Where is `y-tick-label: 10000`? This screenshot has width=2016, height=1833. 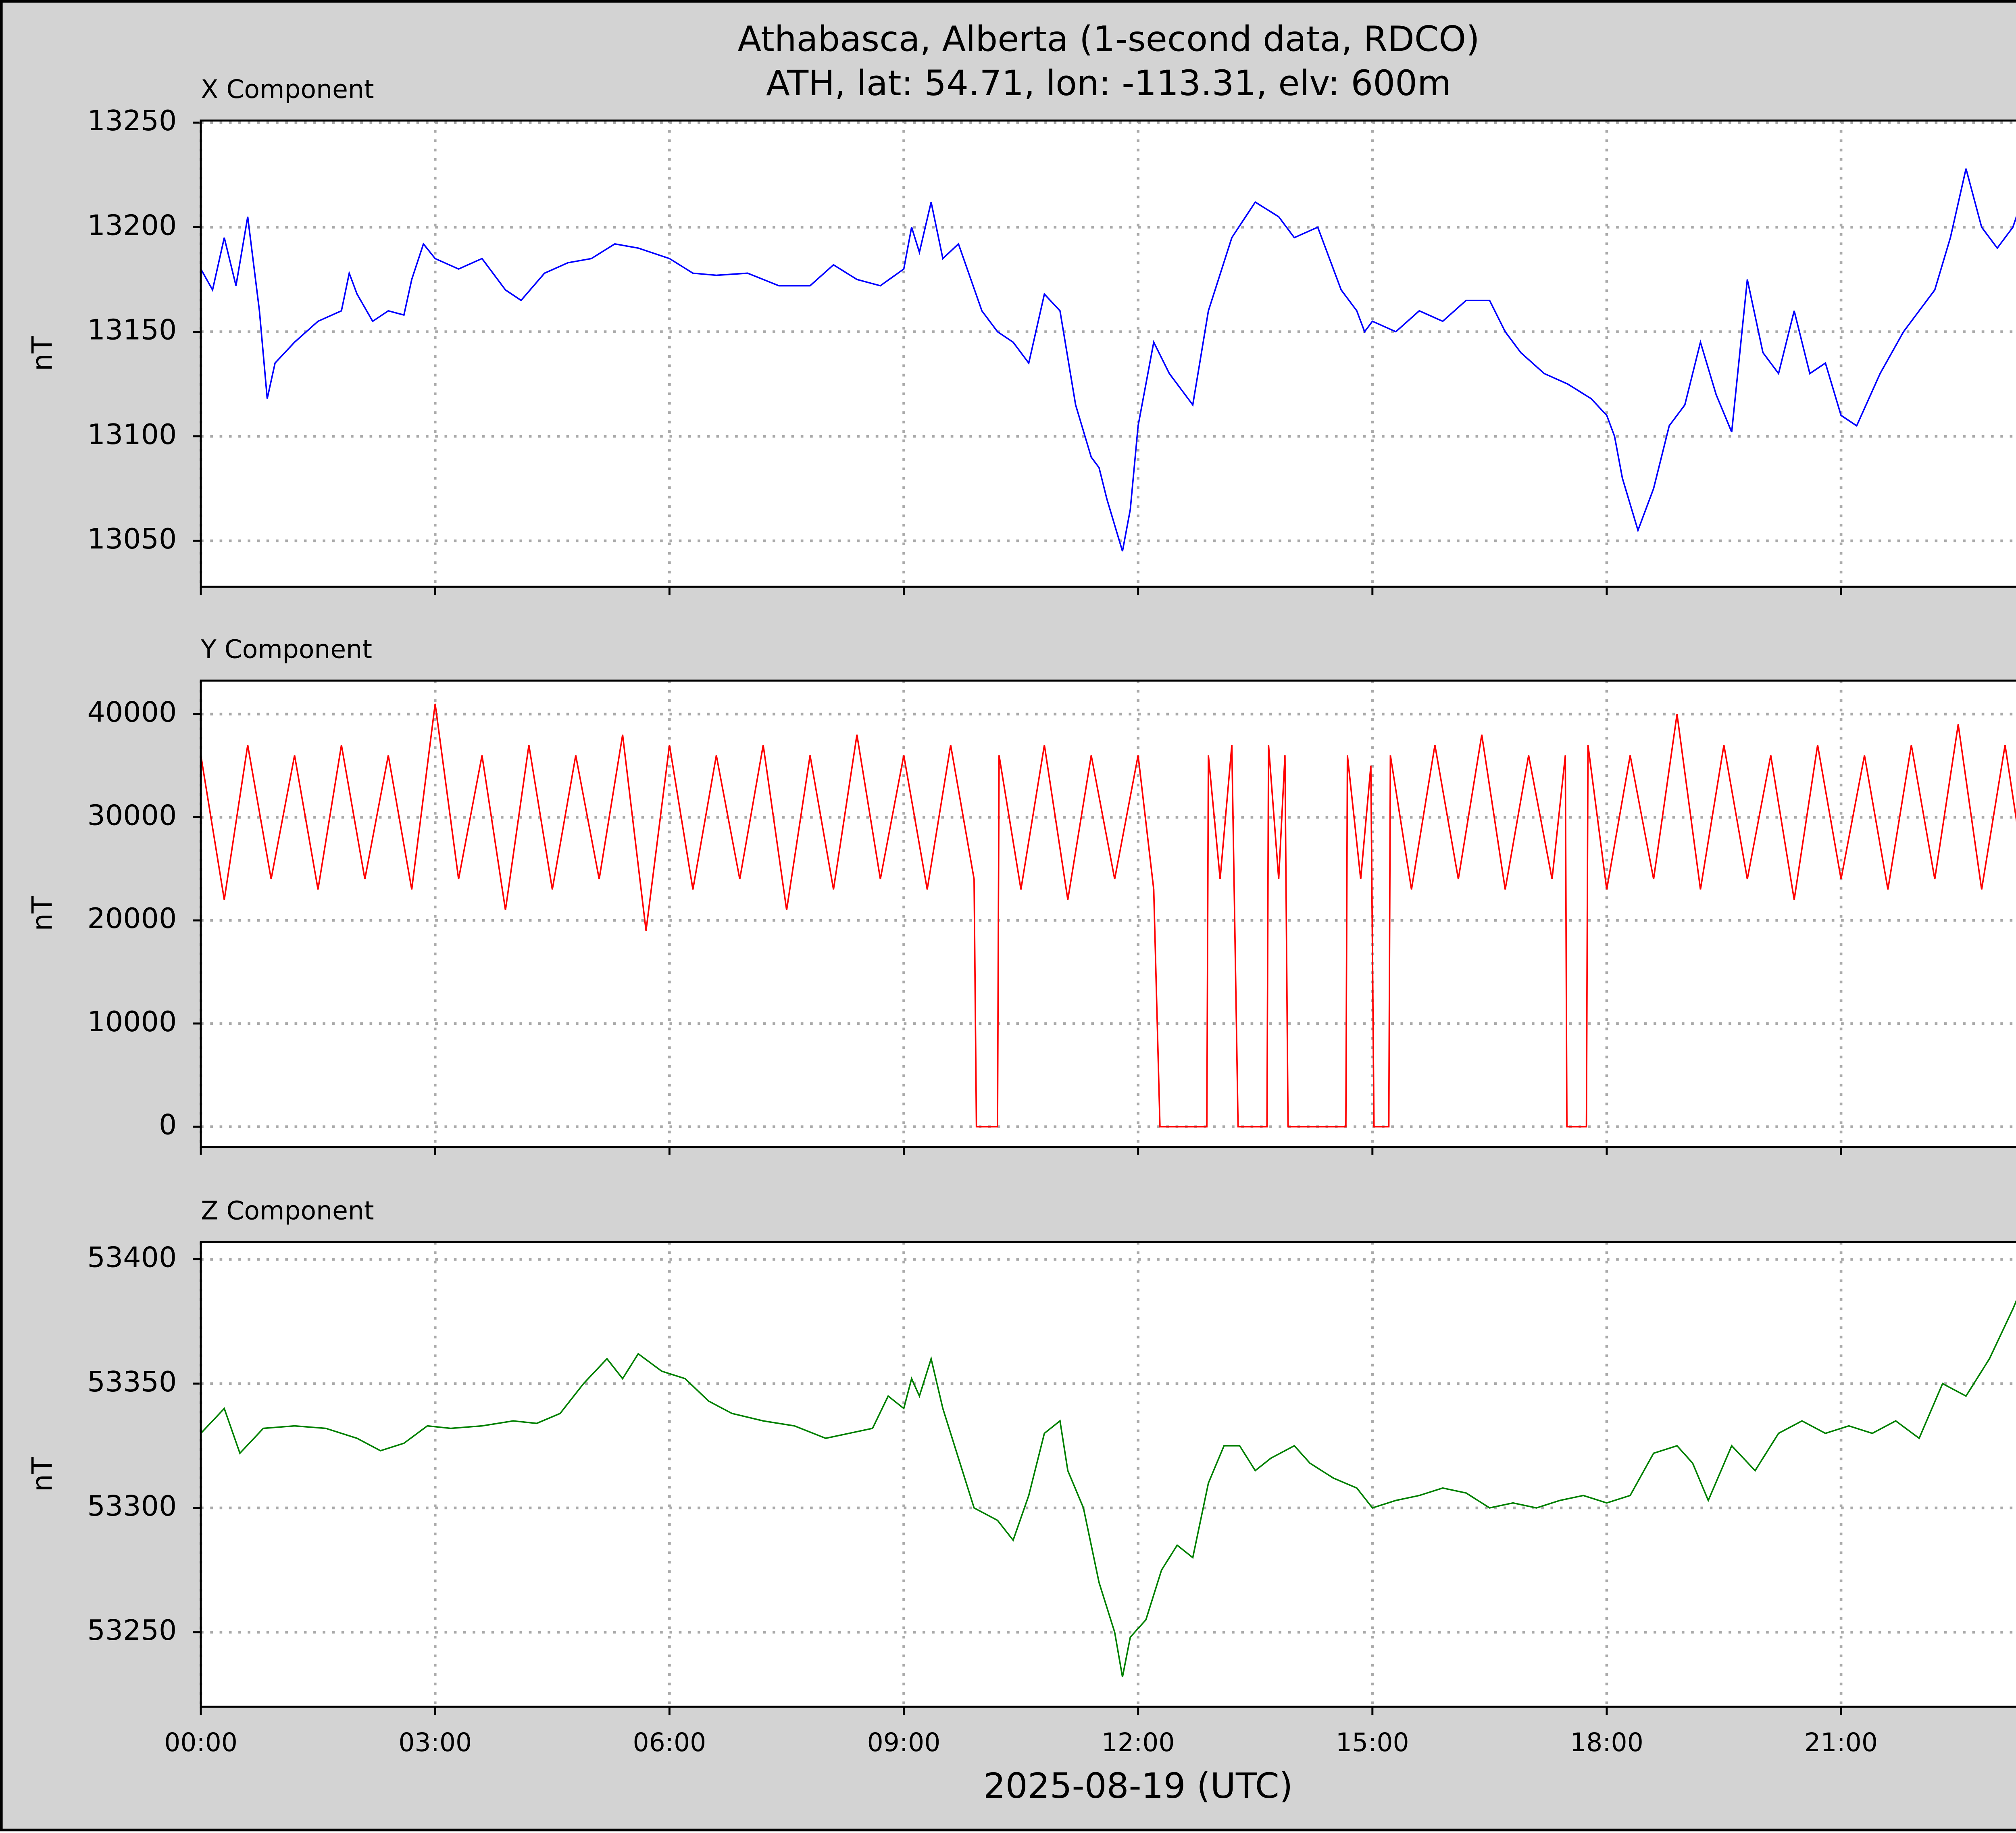
y-tick-label: 10000 is located at coordinates (132, 1022).